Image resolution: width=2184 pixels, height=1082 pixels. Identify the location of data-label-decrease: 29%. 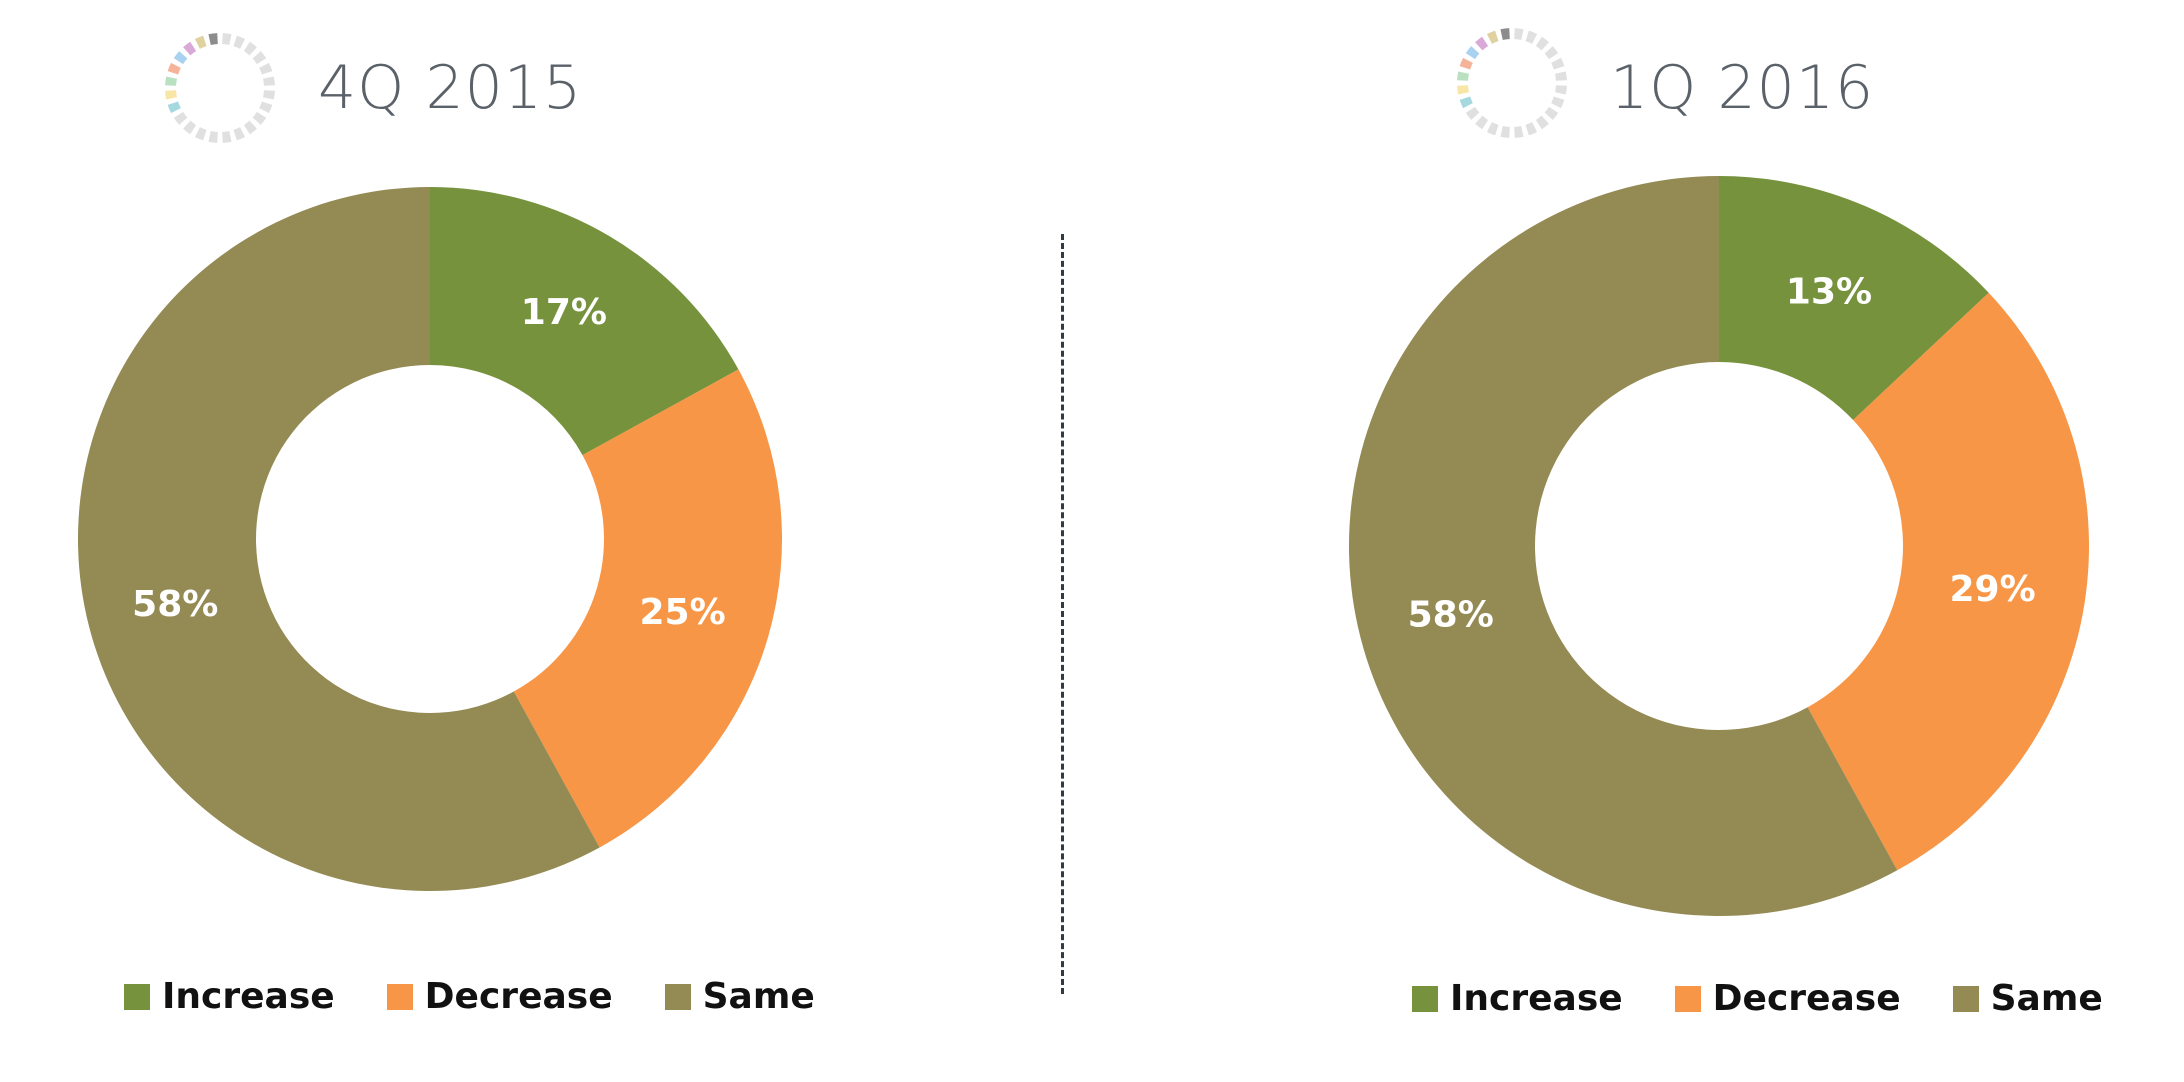
(1993, 589).